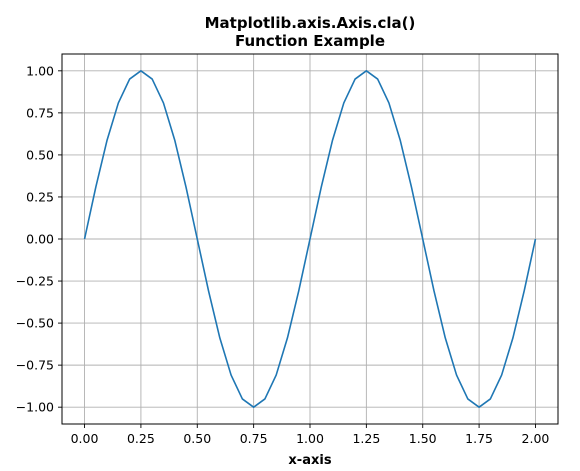 This screenshot has width=580, height=471. Describe the element at coordinates (309, 460) in the screenshot. I see `x-axis-label: x-axis` at that location.